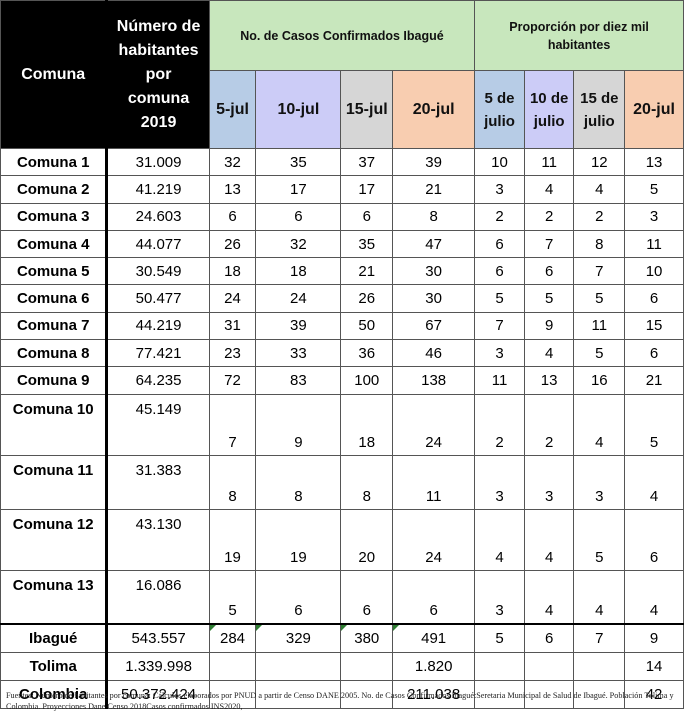 Image resolution: width=684 pixels, height=720 pixels. What do you see at coordinates (367, 162) in the screenshot?
I see `casos-value: 37` at bounding box center [367, 162].